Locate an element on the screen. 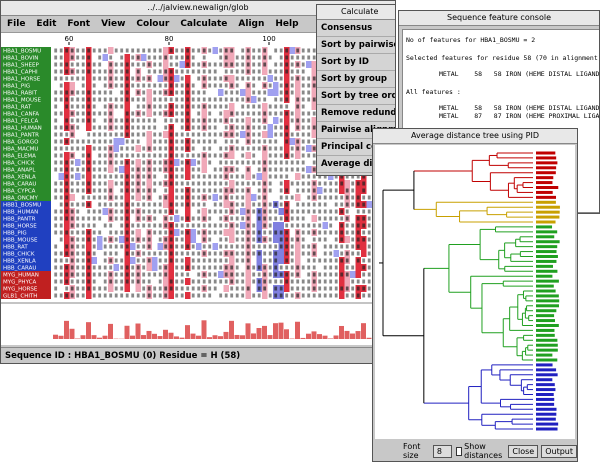  close-button: Close is located at coordinates (523, 451).